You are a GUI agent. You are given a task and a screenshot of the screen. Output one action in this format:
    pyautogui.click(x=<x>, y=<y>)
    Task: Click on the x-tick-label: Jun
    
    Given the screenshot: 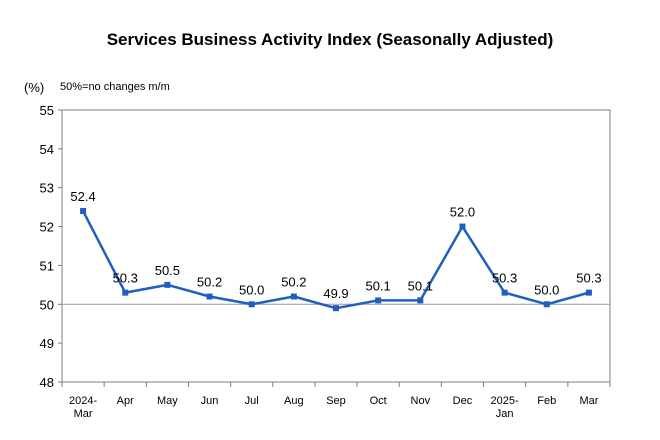 What is the action you would take?
    pyautogui.click(x=210, y=401)
    